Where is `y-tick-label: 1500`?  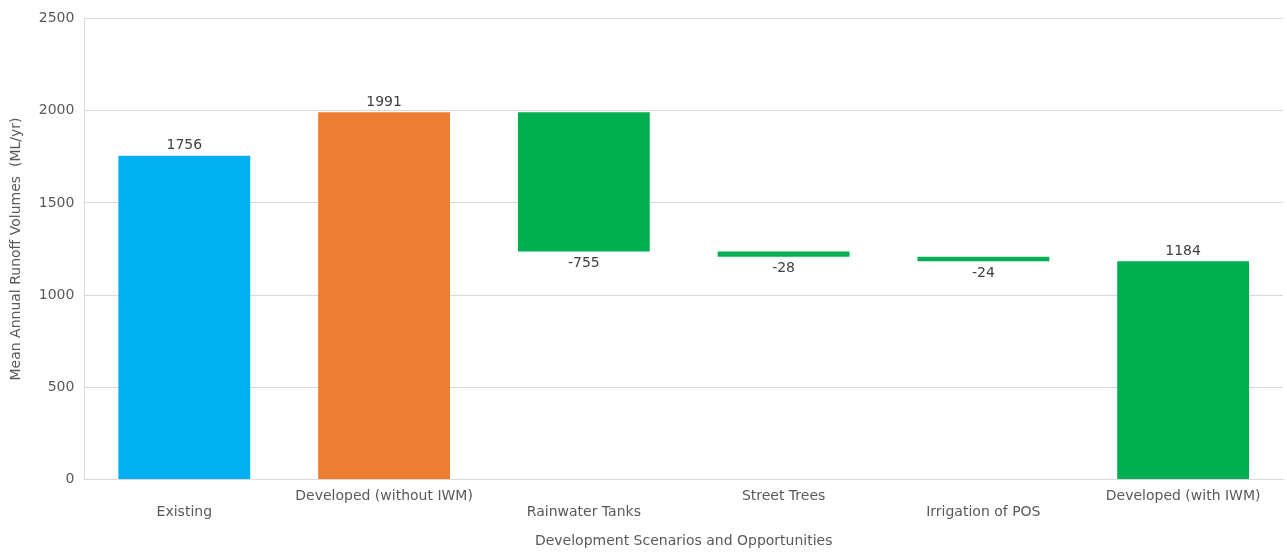
y-tick-label: 1500 is located at coordinates (56, 201).